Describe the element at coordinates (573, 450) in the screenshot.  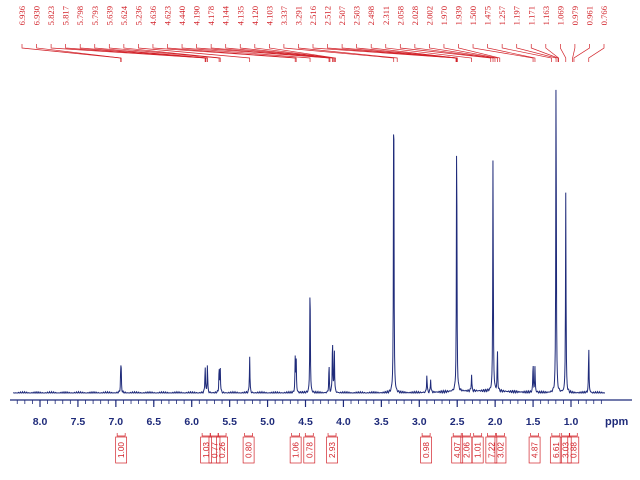
I see `integral-value: 0.88` at that location.